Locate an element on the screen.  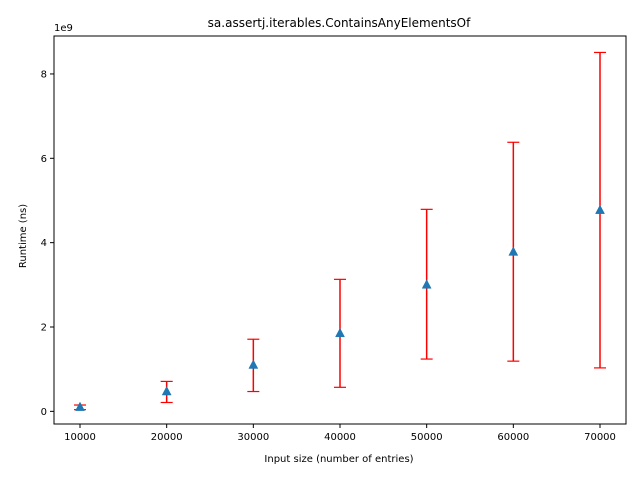
y-axis-label: Runtime (ns) is located at coordinates (23, 236).